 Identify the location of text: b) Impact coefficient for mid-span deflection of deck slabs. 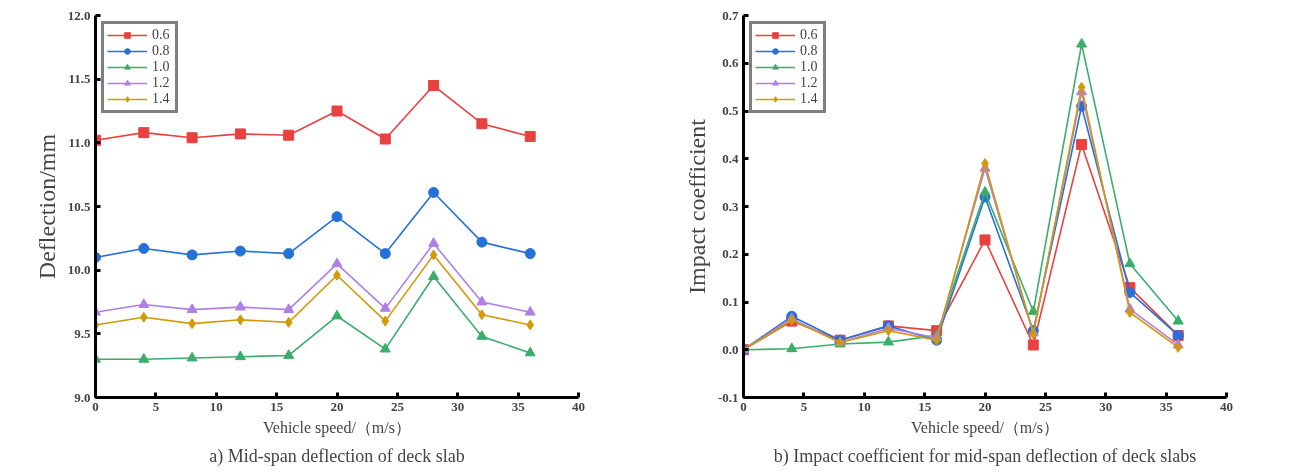
(985, 456).